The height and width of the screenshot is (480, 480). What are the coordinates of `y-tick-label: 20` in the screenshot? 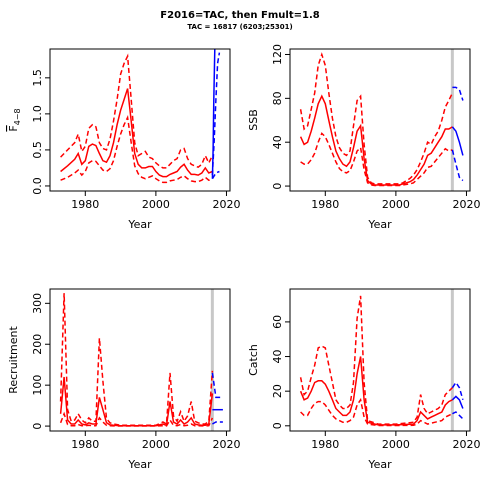 It's located at (277, 391).